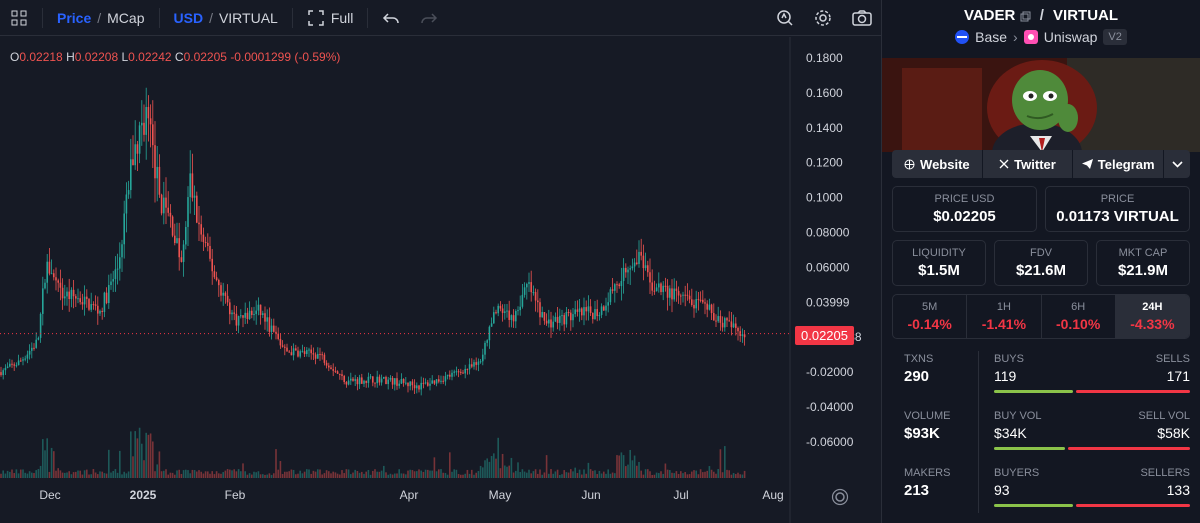  What do you see at coordinates (391, 18) in the screenshot?
I see `undo-button` at bounding box center [391, 18].